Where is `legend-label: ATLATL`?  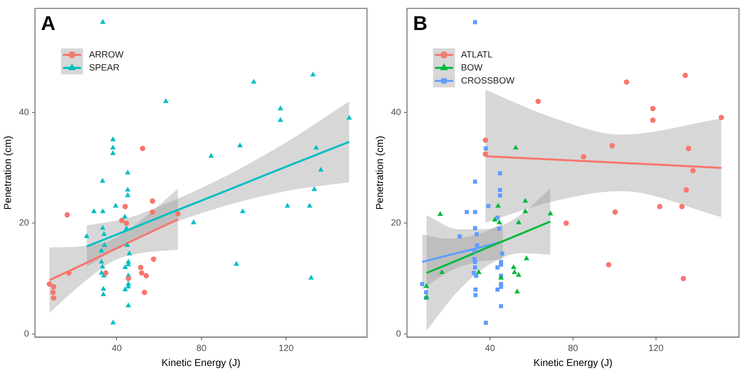 legend-label: ATLATL is located at coordinates (477, 54).